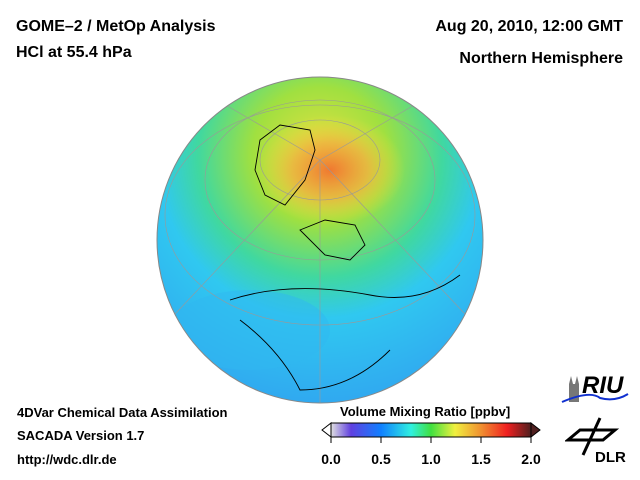 Image resolution: width=640 pixels, height=480 pixels. I want to click on colorbar, so click(431, 432).